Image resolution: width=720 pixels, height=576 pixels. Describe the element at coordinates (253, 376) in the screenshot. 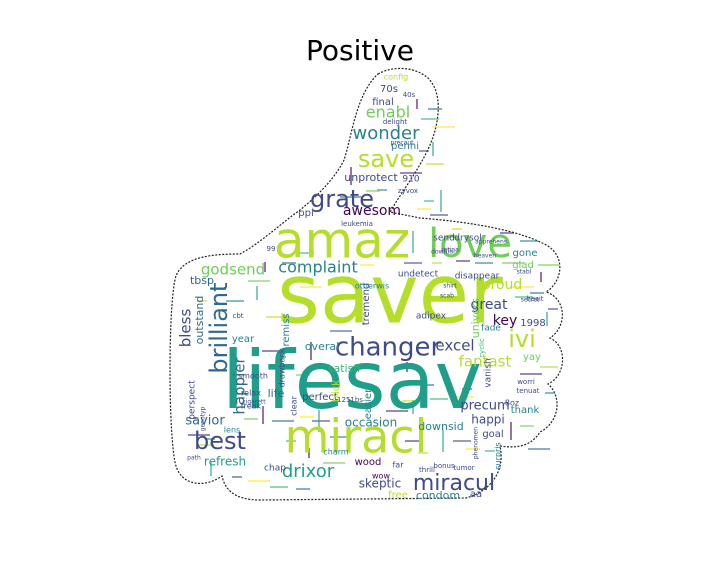

I see `cloud-word: smooth` at that location.